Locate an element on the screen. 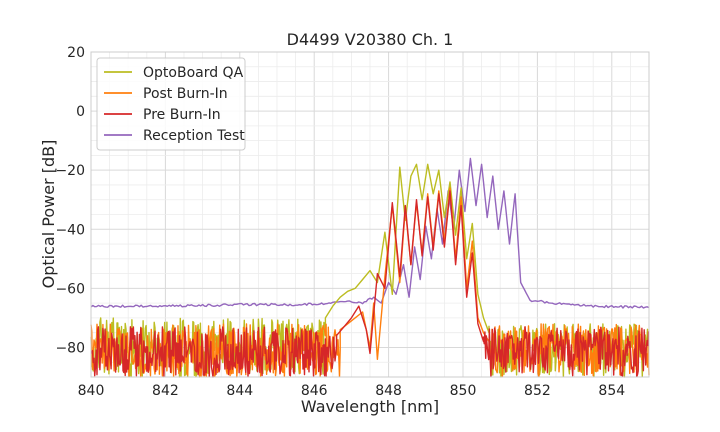  y-axis-label: Optical Power [dB] is located at coordinates (48, 214).